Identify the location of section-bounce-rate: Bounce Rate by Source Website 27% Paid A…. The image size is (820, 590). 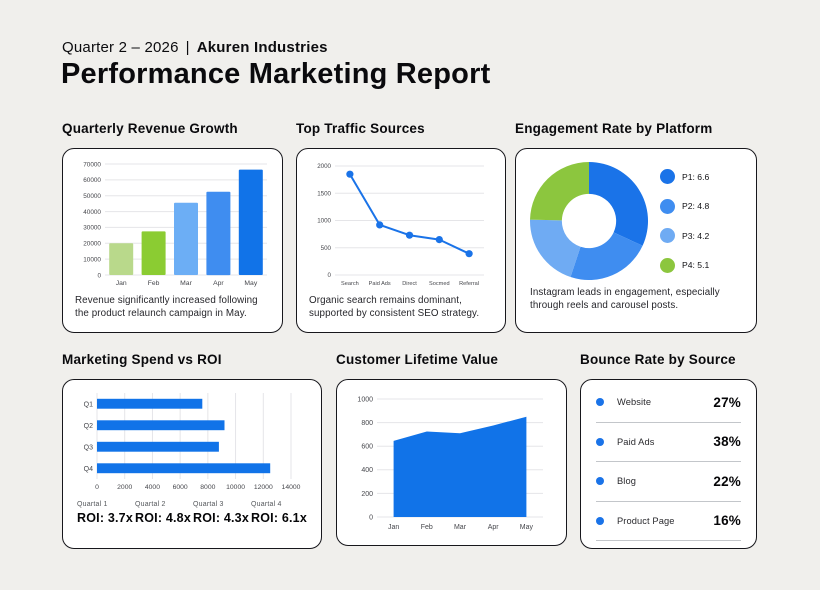
(668, 450).